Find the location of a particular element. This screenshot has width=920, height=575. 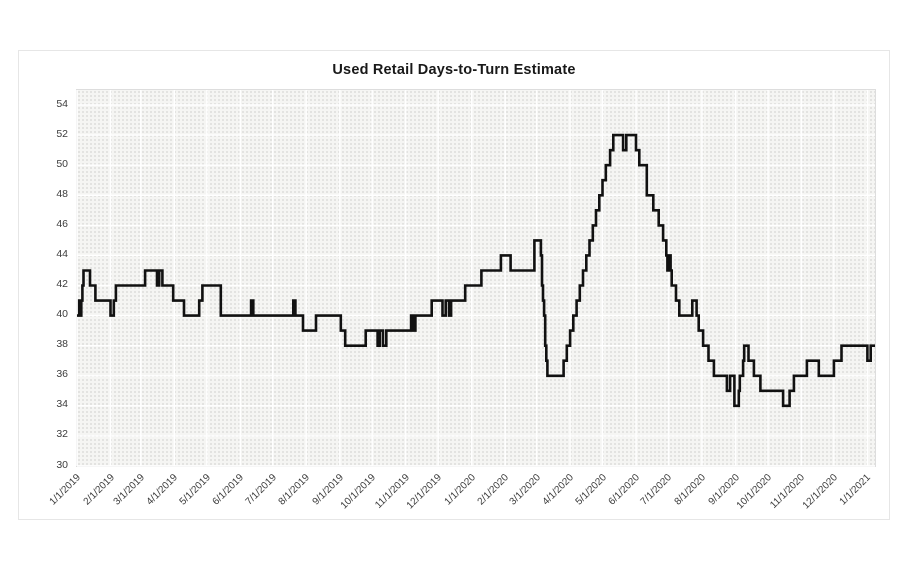

y-tick-label: 30 is located at coordinates (62, 464).